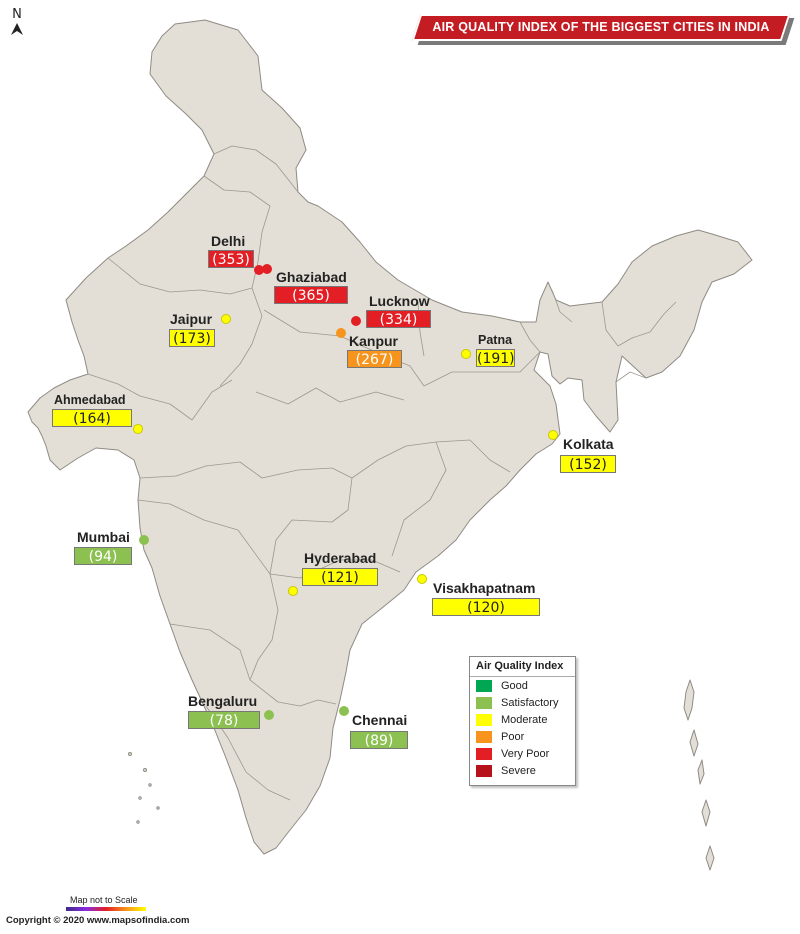 The image size is (800, 934). What do you see at coordinates (103, 556) in the screenshot?
I see `aqi-value-mumbai: (94)` at bounding box center [103, 556].